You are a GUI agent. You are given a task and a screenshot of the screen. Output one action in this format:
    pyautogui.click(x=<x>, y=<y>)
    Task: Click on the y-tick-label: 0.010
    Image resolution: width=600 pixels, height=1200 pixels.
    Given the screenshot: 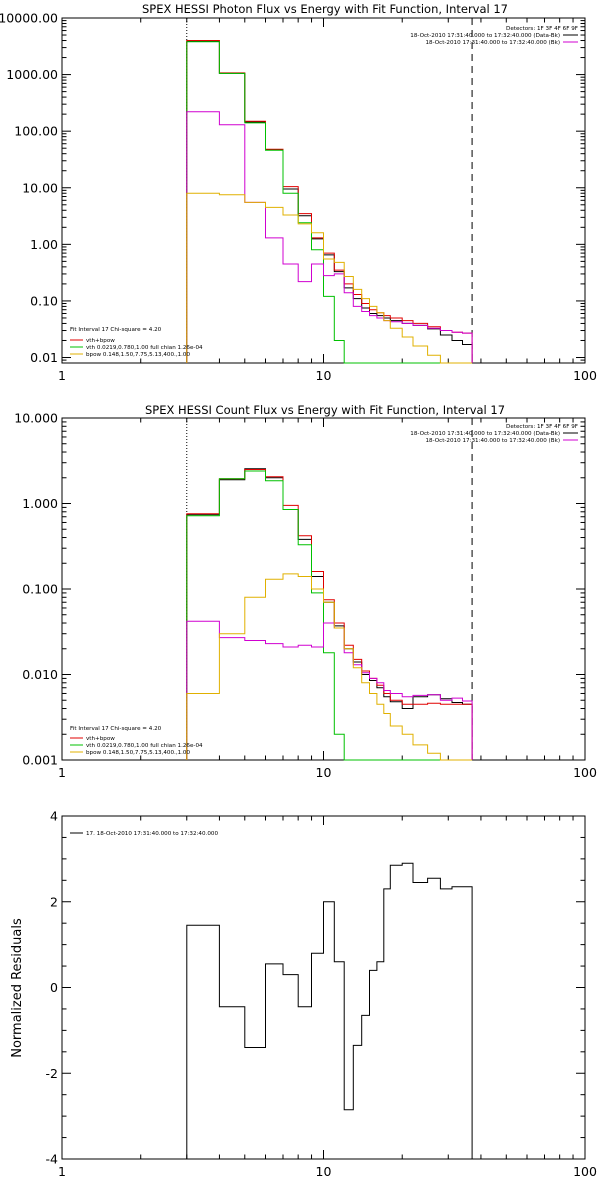 What is the action you would take?
    pyautogui.click(x=40, y=674)
    